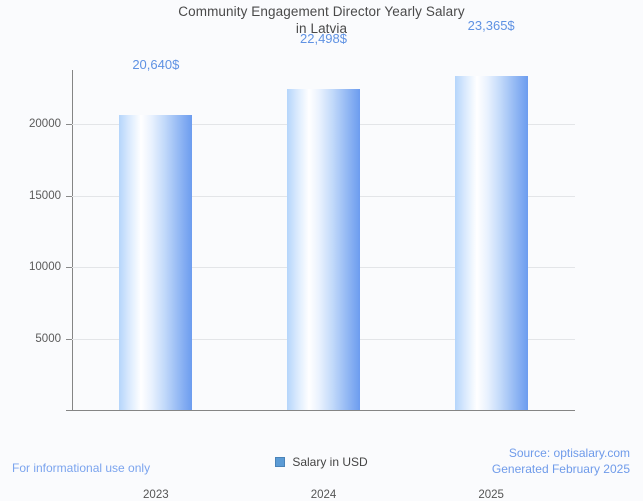 Image resolution: width=643 pixels, height=501 pixels. What do you see at coordinates (48, 338) in the screenshot?
I see `y-axis-tick-label: 5000` at bounding box center [48, 338].